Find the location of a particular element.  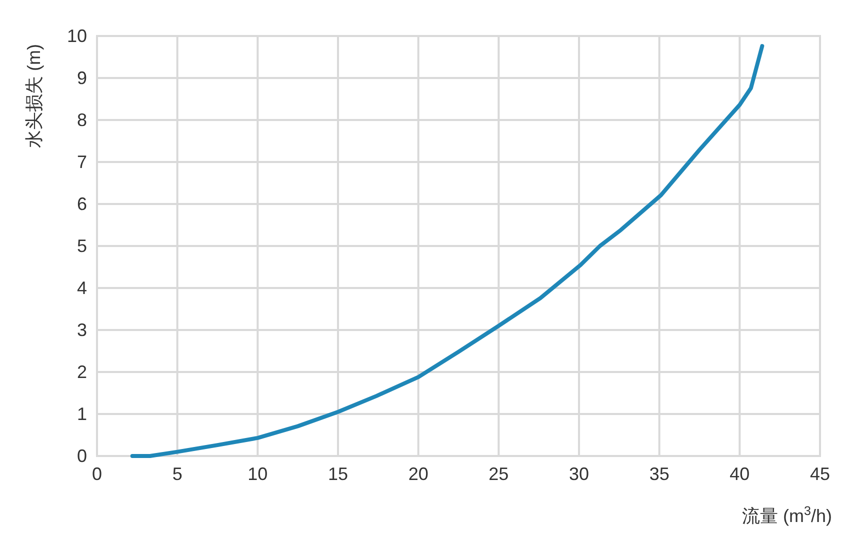

y-tick-label: 5 is located at coordinates (81, 246).